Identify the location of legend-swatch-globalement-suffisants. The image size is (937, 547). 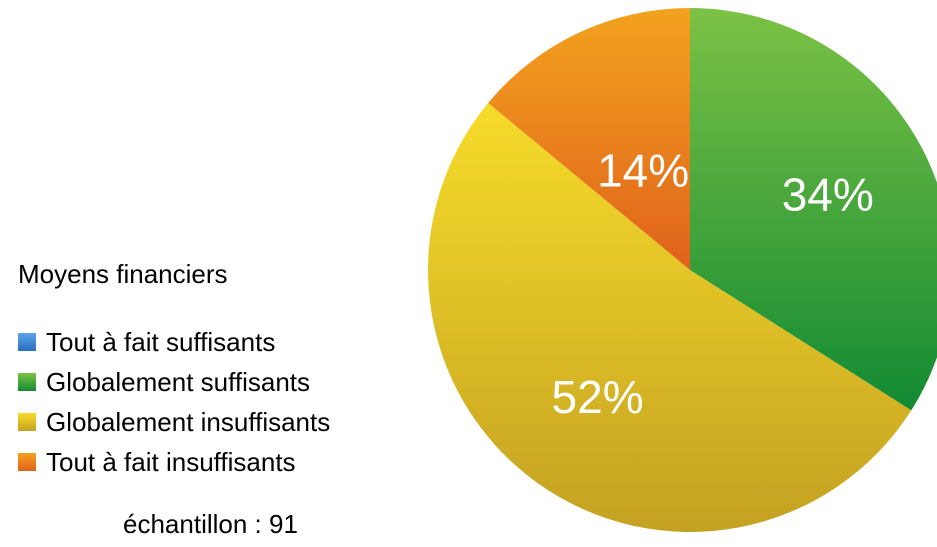
(27, 382).